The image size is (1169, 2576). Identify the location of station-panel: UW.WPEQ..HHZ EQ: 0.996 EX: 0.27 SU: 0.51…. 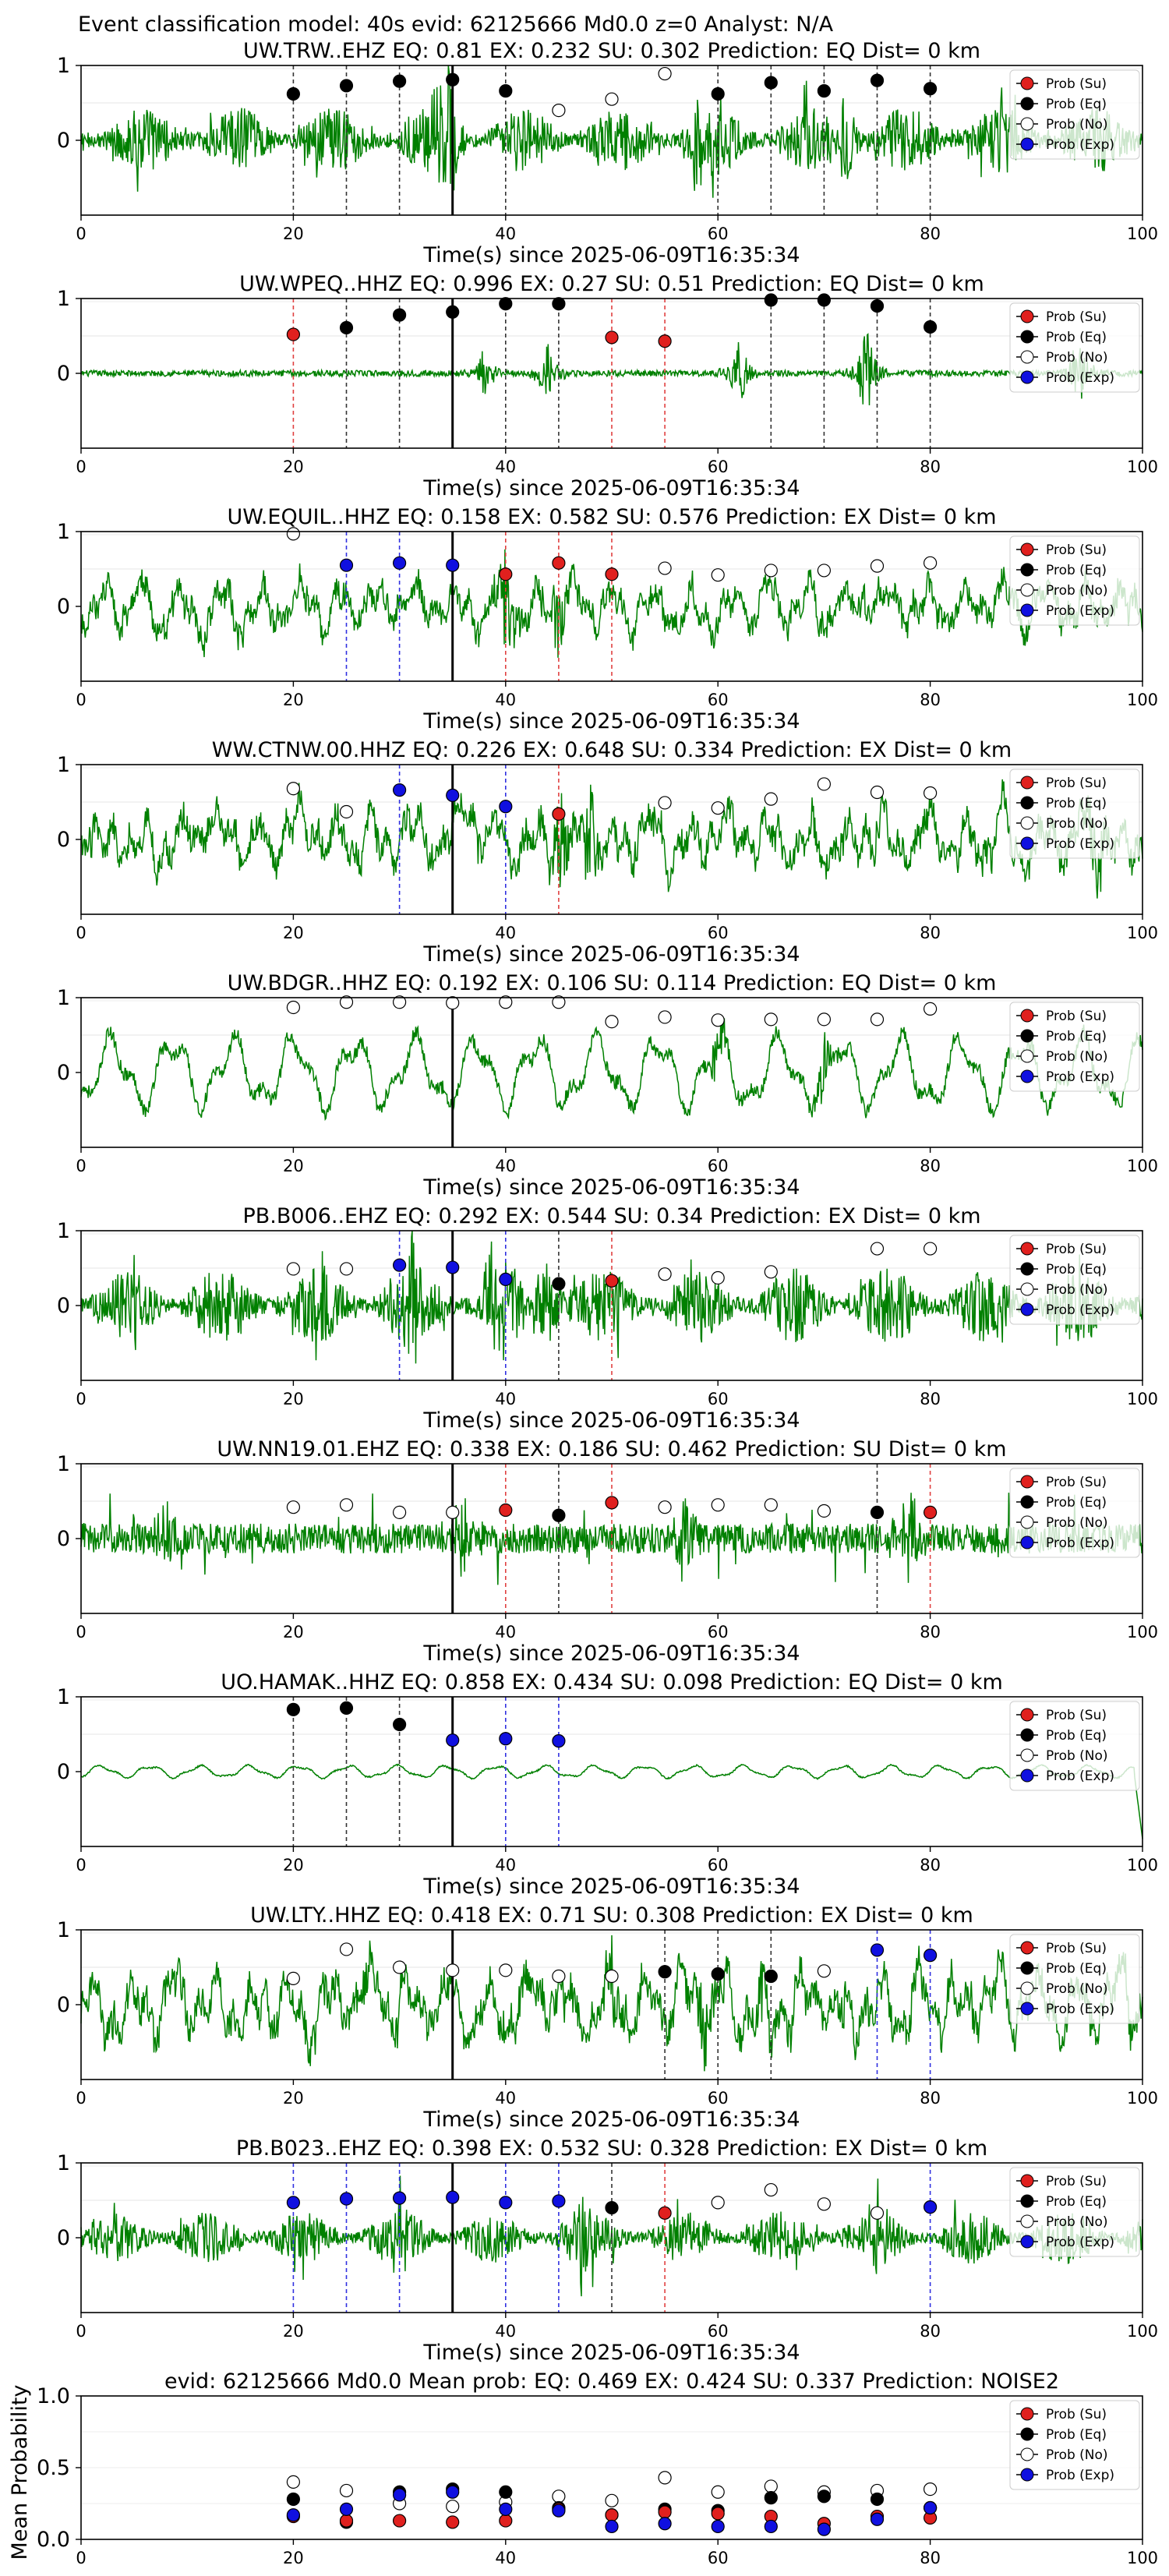
(607, 386).